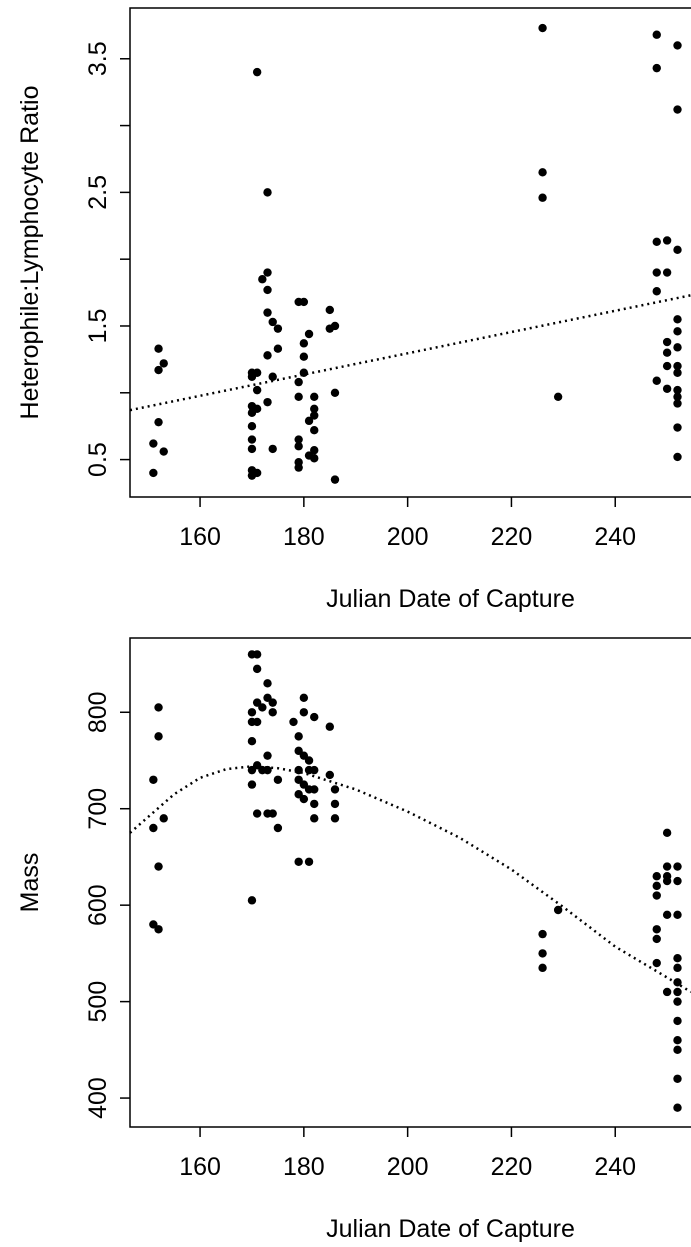 The height and width of the screenshot is (1247, 691). I want to click on y-tick-label: 500, so click(98, 1002).